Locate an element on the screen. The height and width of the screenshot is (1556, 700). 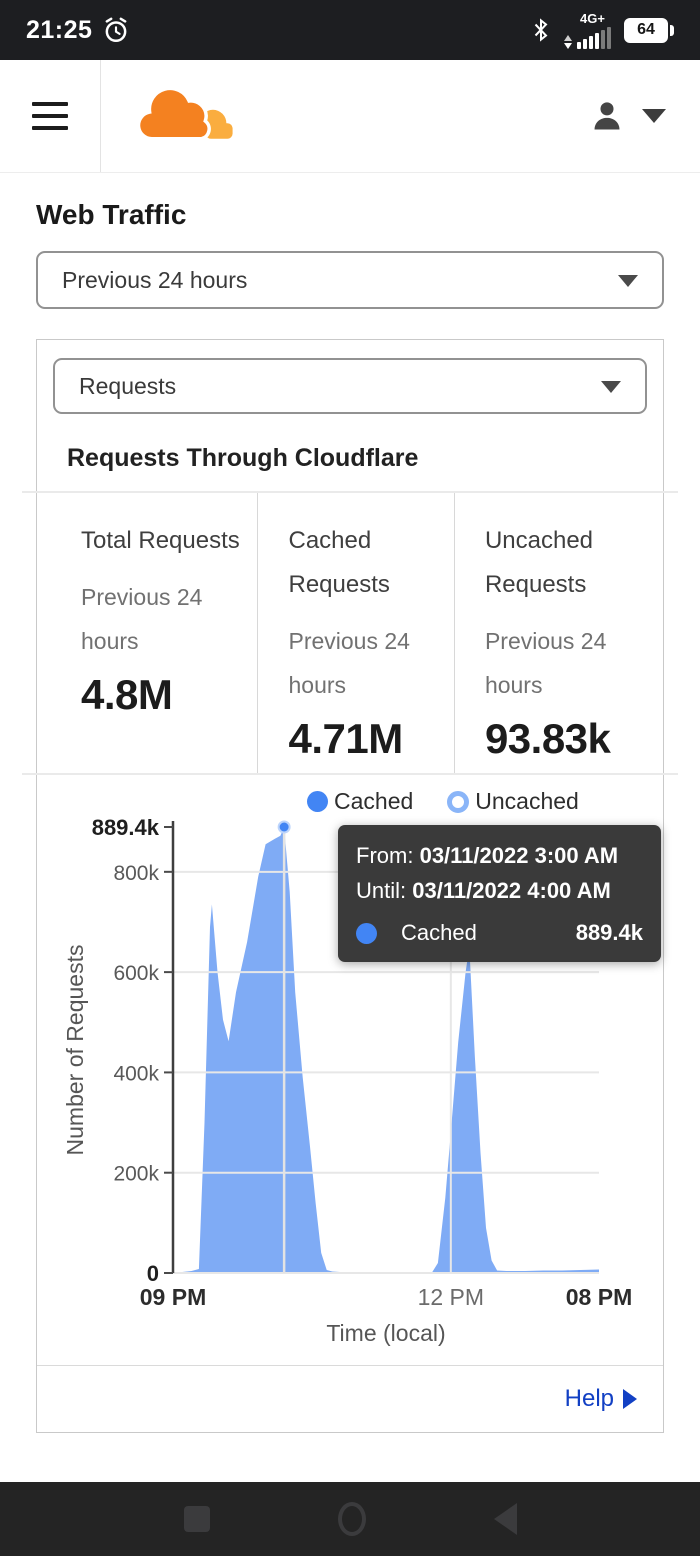
tooltip-series-value: 889.4k is located at coordinates (609, 932).